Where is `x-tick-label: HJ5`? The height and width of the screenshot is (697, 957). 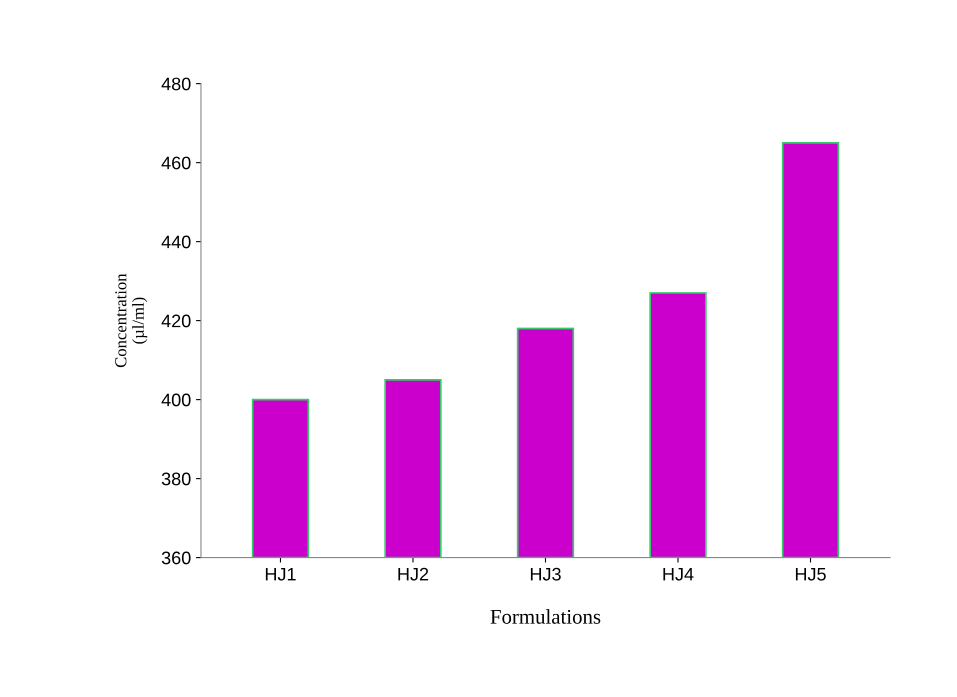 x-tick-label: HJ5 is located at coordinates (811, 574).